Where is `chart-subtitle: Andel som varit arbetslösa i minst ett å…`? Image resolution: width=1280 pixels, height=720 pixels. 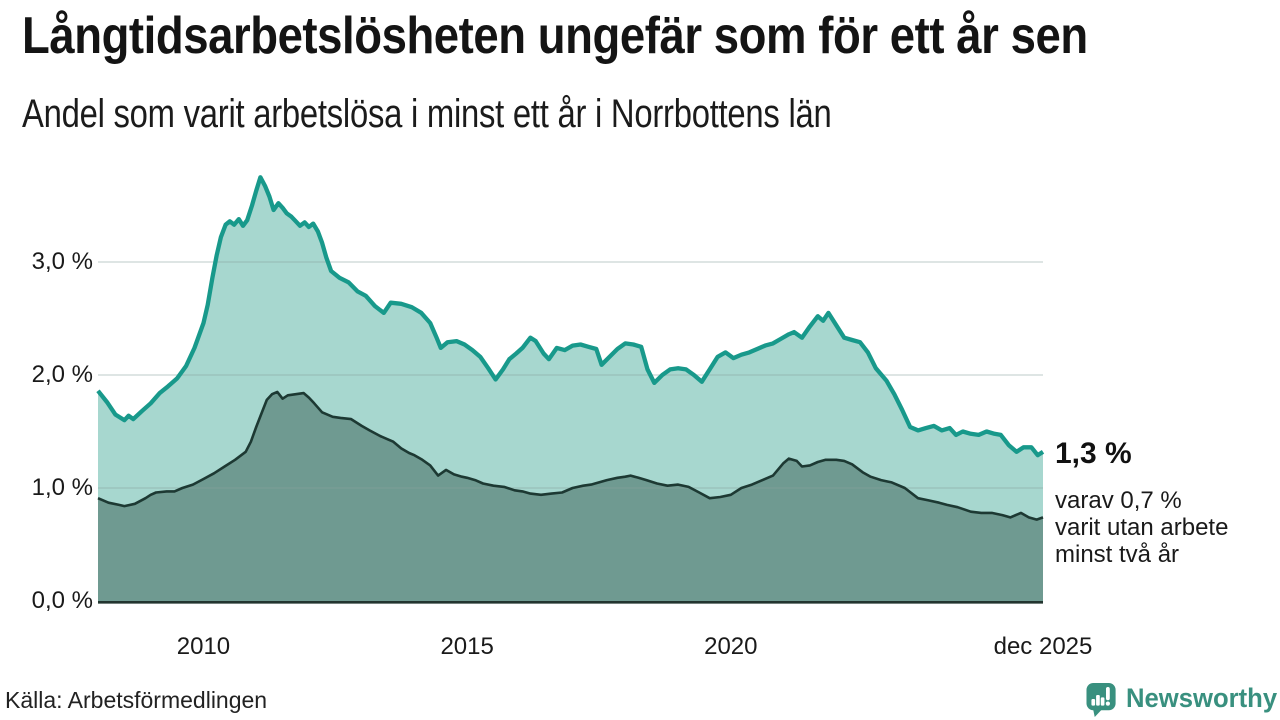 chart-subtitle: Andel som varit arbetslösa i minst ett å… is located at coordinates (427, 114).